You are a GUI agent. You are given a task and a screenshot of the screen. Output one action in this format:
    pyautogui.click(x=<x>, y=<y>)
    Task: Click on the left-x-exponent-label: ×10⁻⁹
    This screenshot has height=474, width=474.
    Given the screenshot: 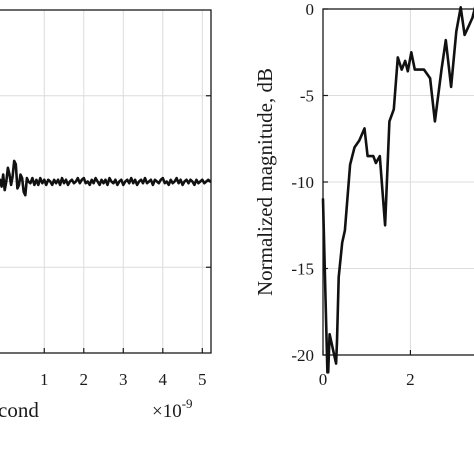 What is the action you would take?
    pyautogui.click(x=172, y=409)
    